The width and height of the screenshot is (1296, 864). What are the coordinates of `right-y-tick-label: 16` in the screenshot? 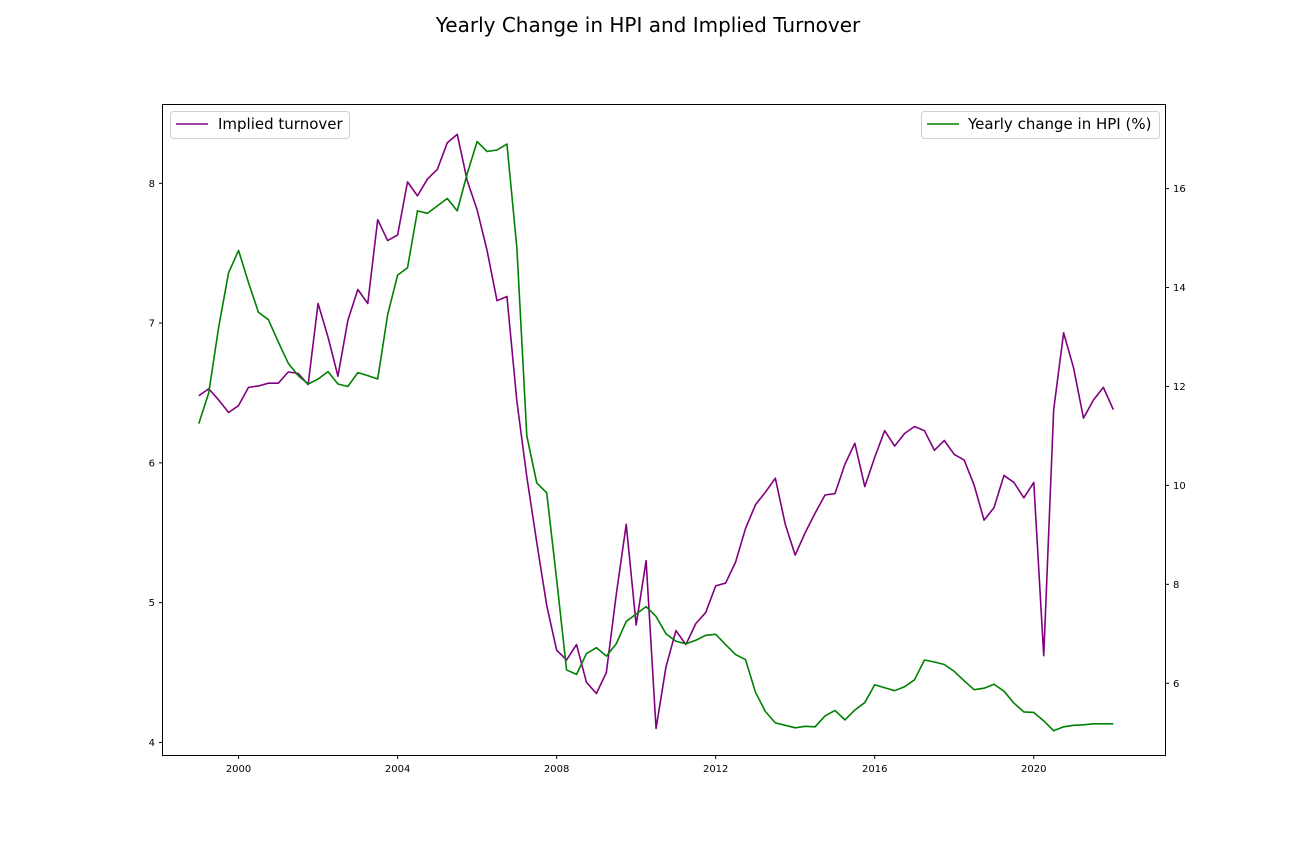 It's located at (1179, 189).